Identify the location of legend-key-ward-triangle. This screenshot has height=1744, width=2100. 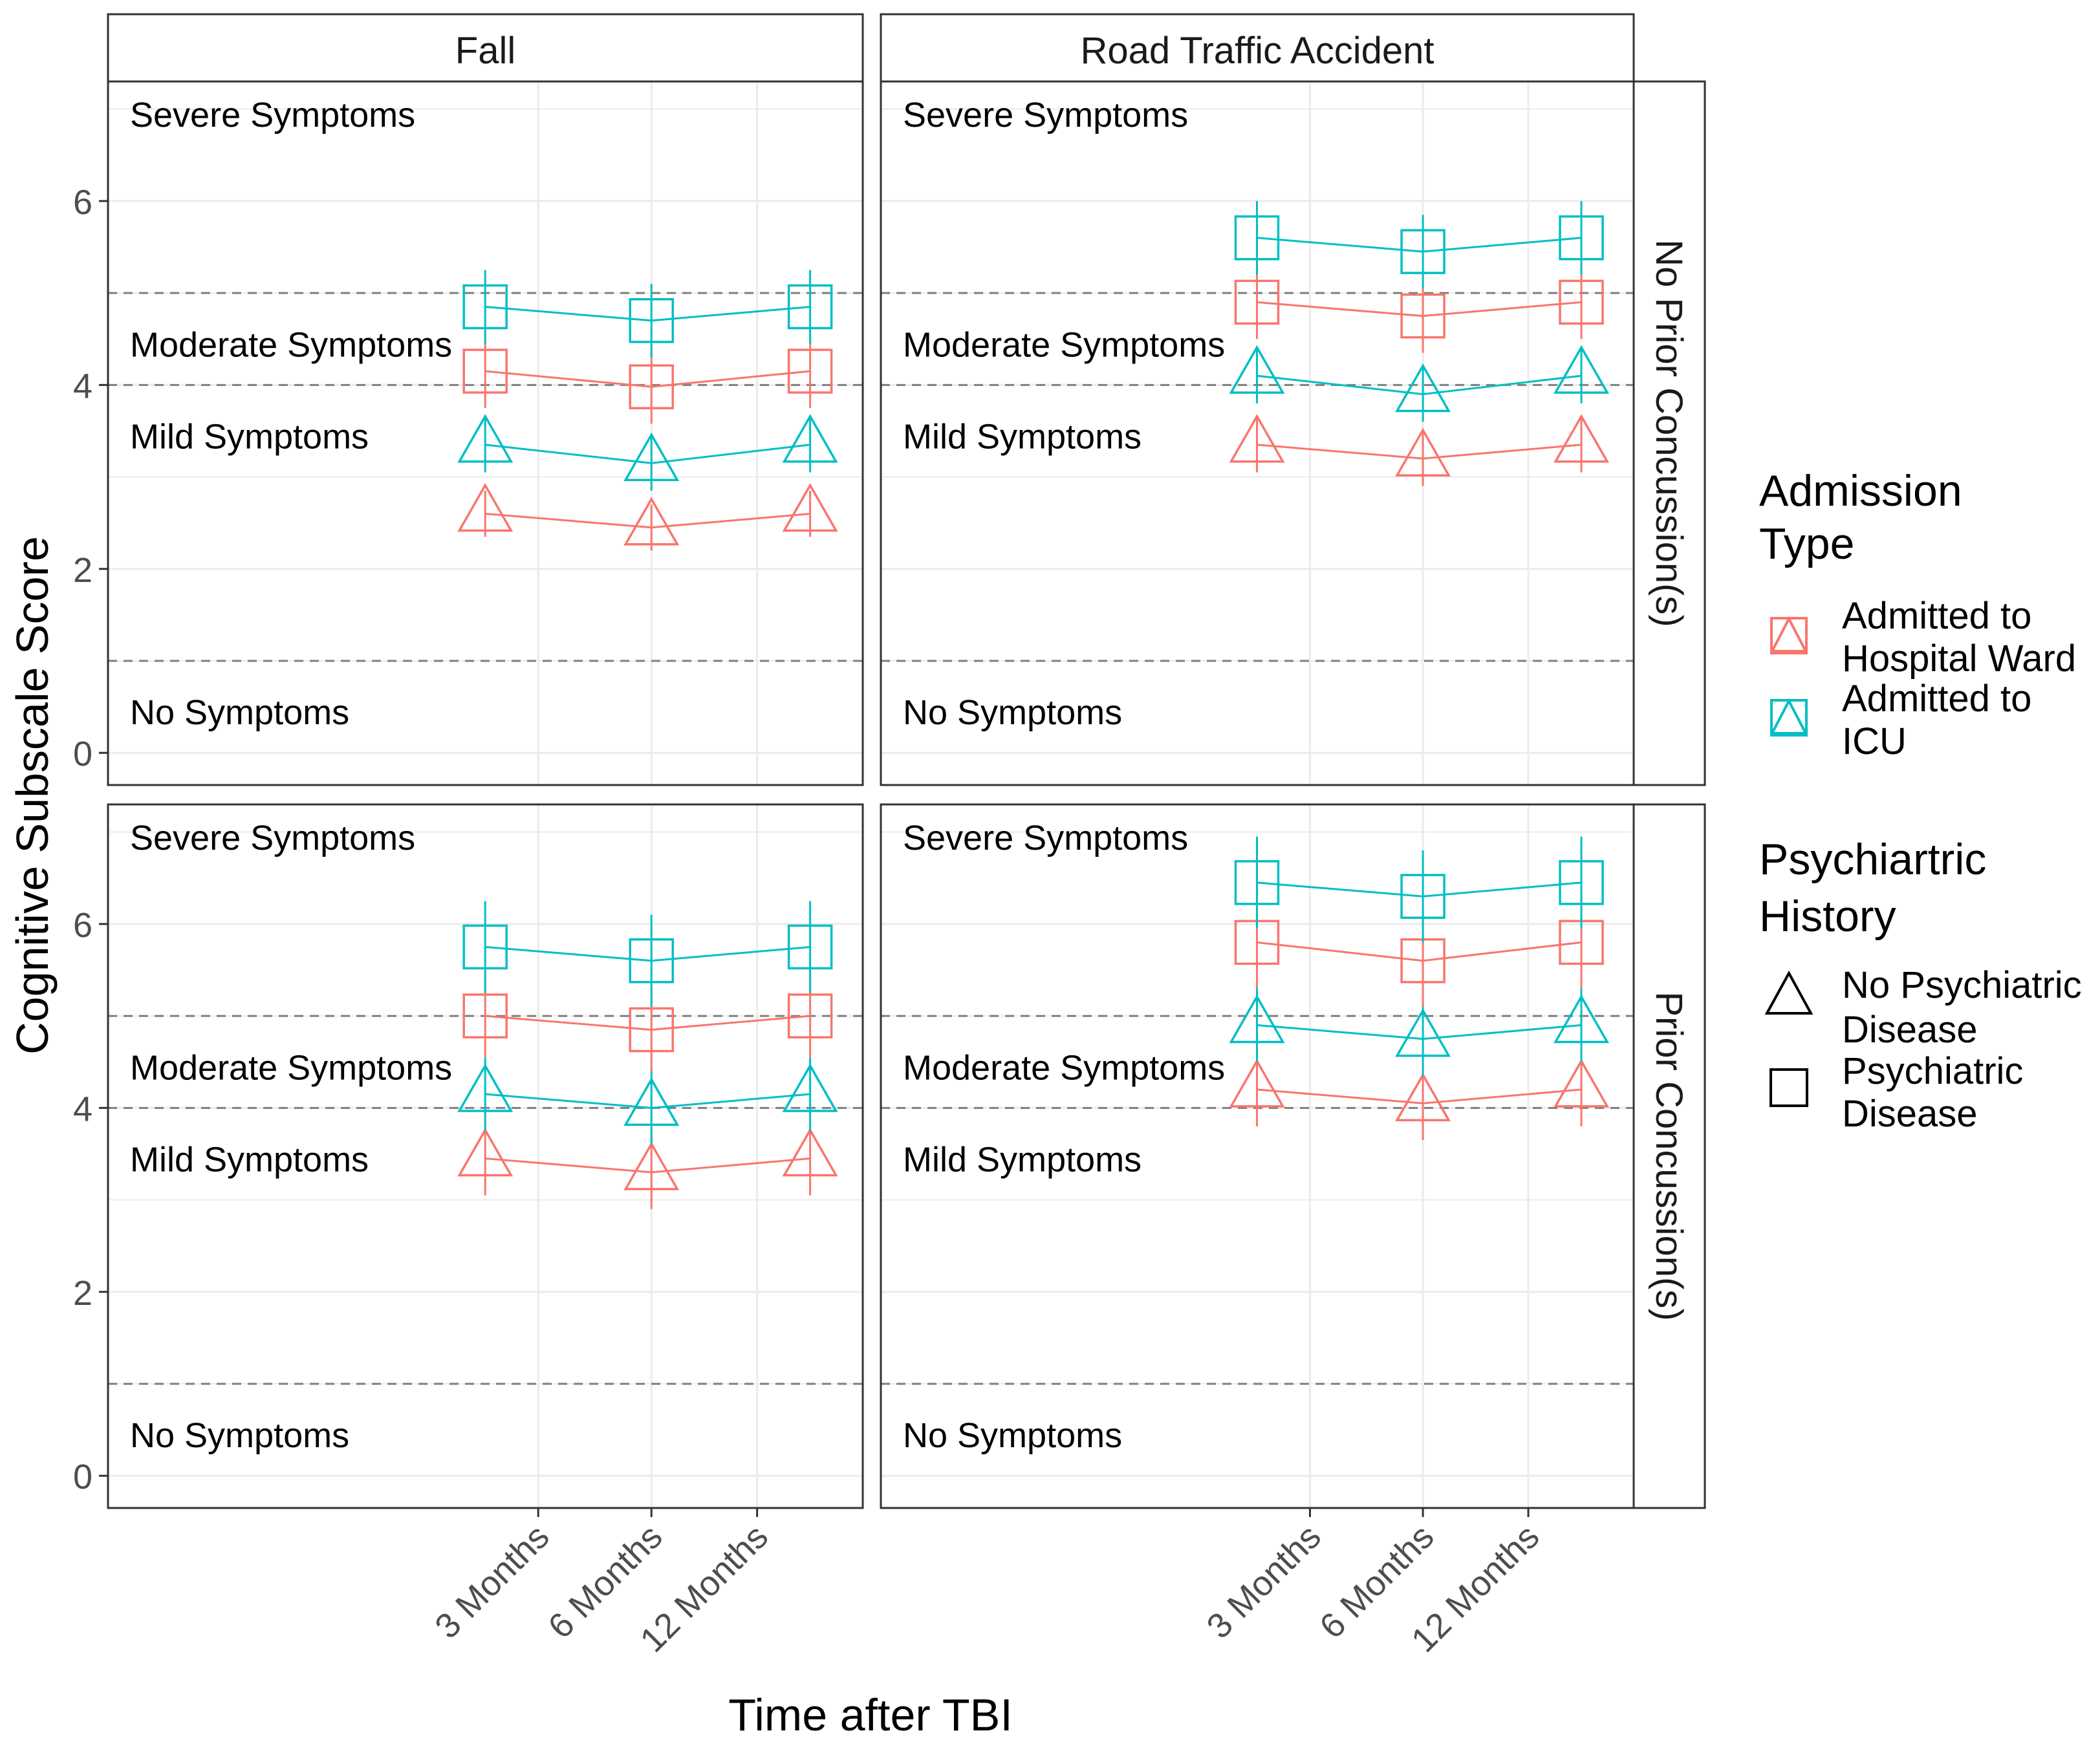
(1789, 634).